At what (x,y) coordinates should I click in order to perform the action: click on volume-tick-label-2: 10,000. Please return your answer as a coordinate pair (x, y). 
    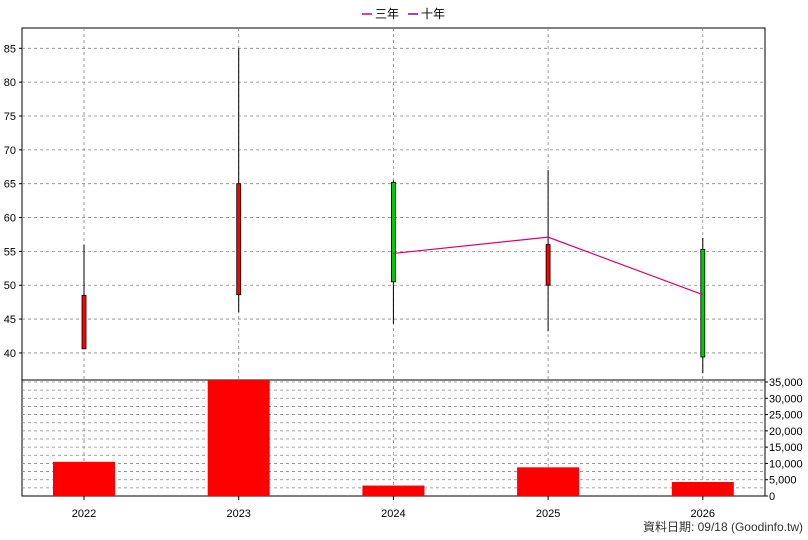
    Looking at the image, I should click on (786, 464).